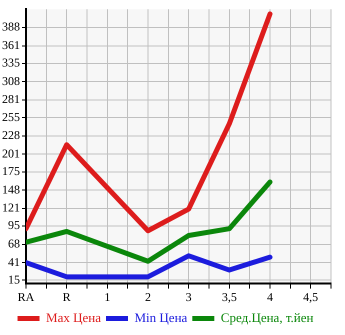 The height and width of the screenshot is (335, 345). What do you see at coordinates (229, 297) in the screenshot?
I see `x-tick-label: 3,5` at bounding box center [229, 297].